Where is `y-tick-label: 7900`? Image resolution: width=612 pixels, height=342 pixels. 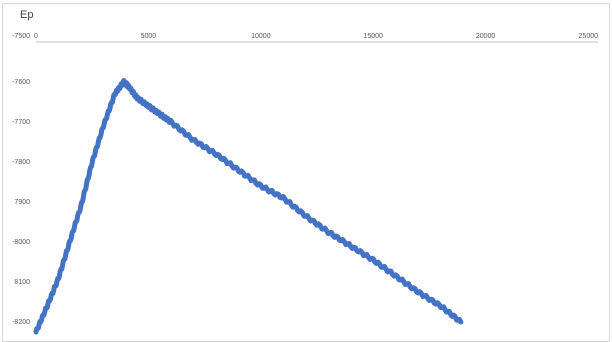 y-tick-label: 7900 is located at coordinates (22, 202).